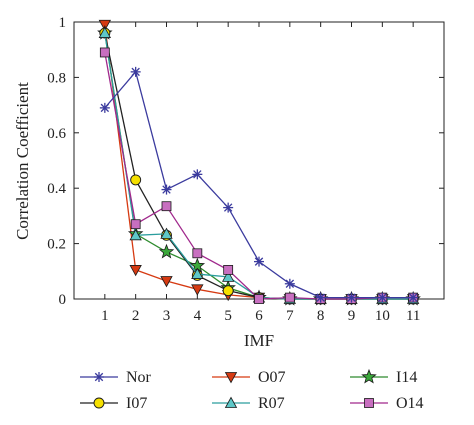  I want to click on y-axis-label: Correlation Coefficient, so click(22, 161).